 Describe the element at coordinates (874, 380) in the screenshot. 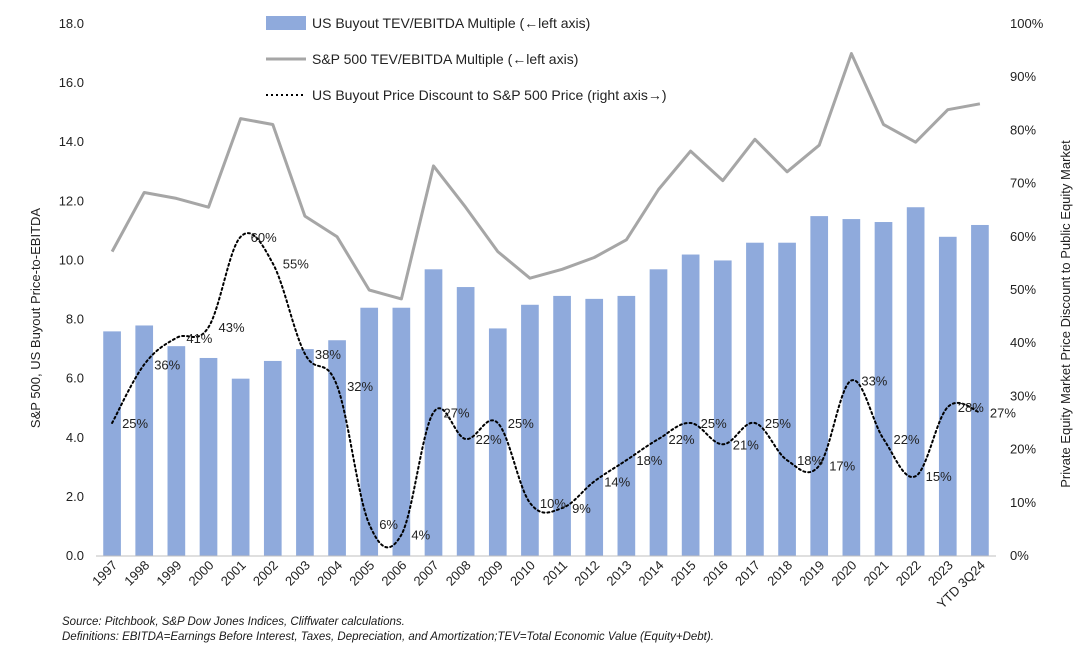

I see `discount-label: 33%` at that location.